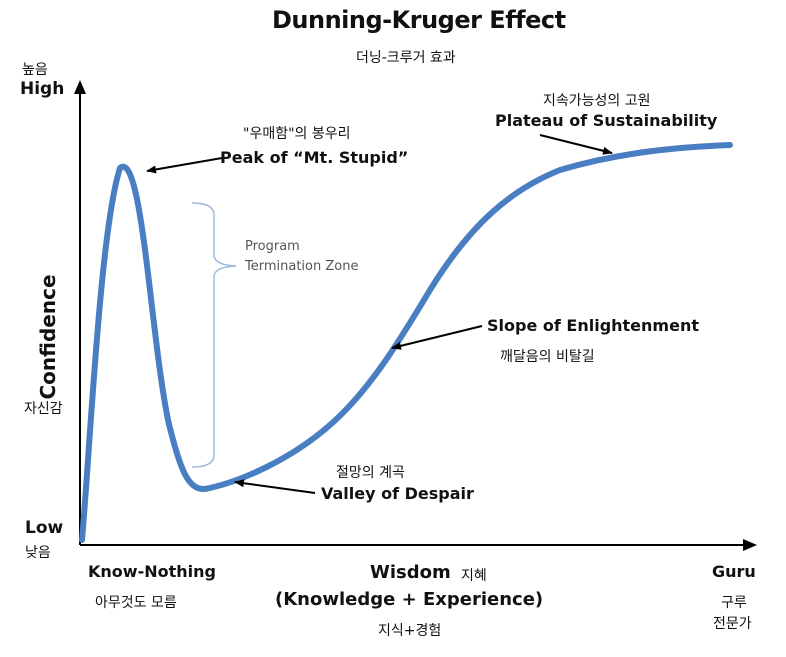  What do you see at coordinates (474, 576) in the screenshot?
I see `x-axis-label-korean: 지혜` at bounding box center [474, 576].